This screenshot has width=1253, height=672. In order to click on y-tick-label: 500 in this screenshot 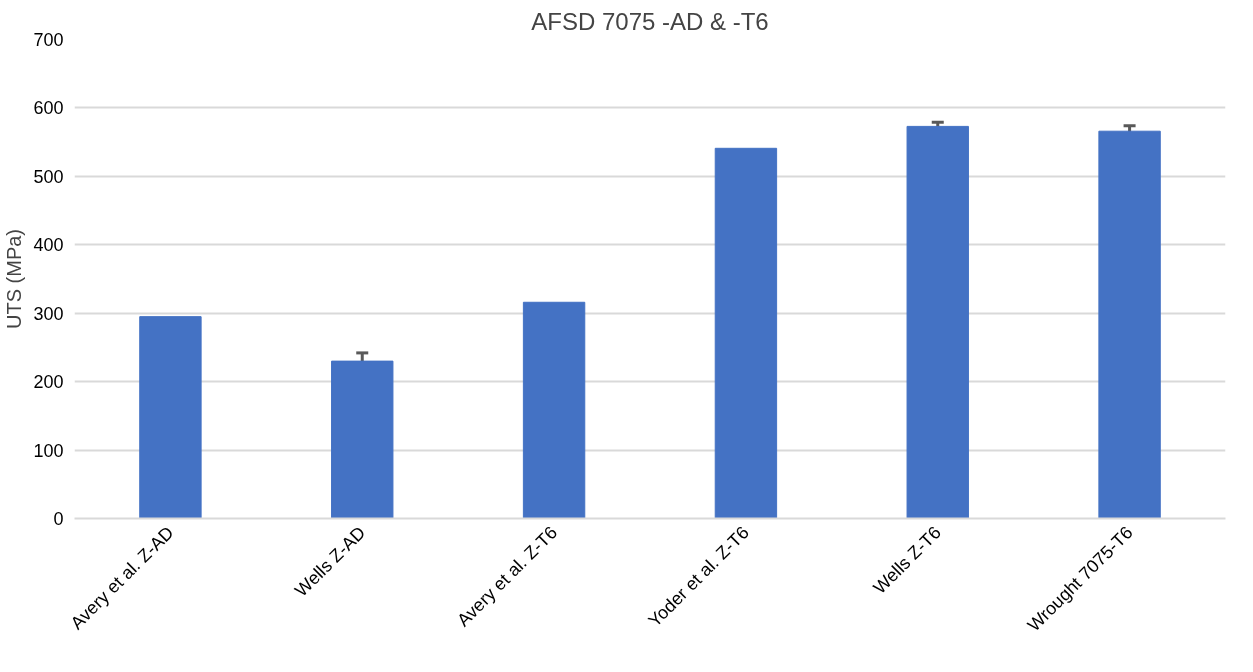, I will do `click(48, 176)`.